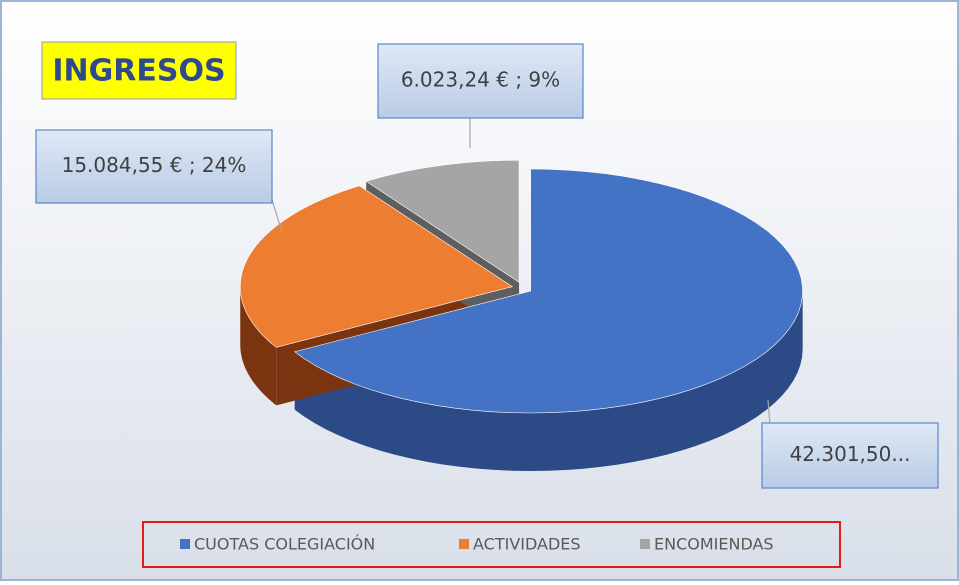  I want to click on legend: CUOTAS COLEGIACIÓN ACTIVIDADES ENCOMIENDAS, so click(477, 544).